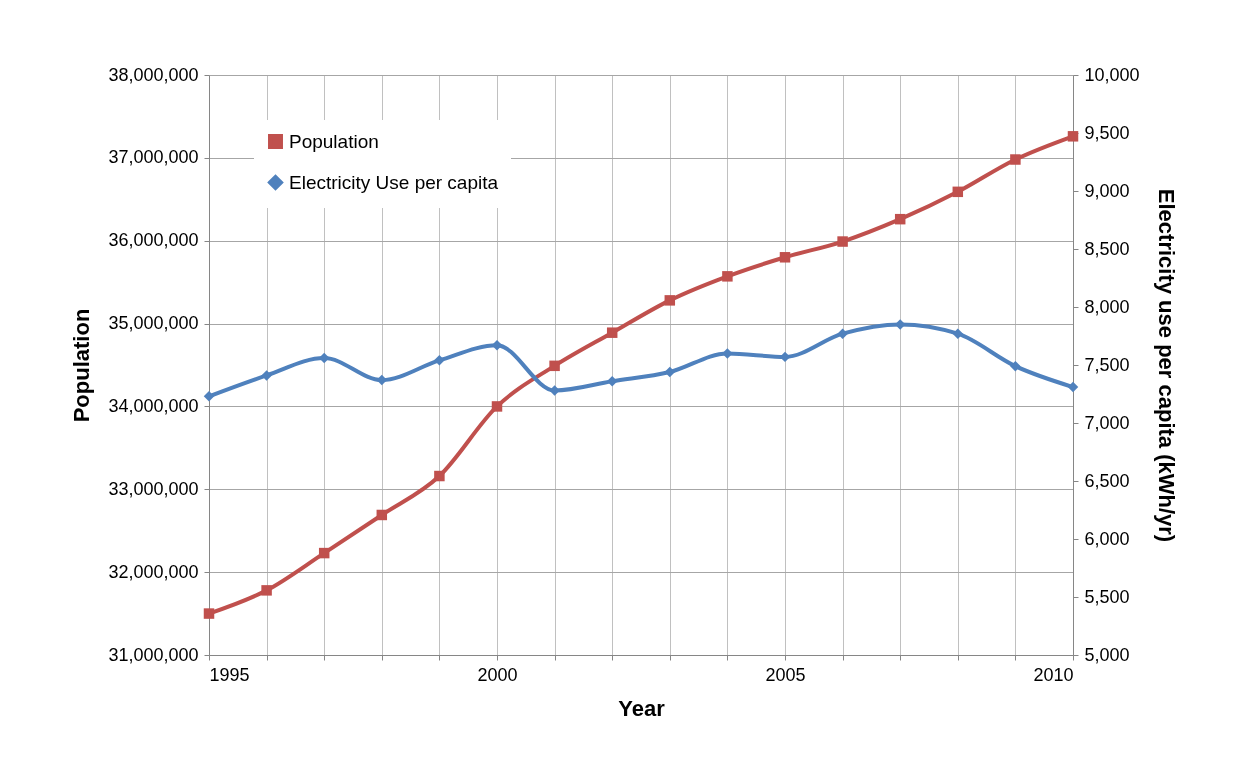 Image resolution: width=1235 pixels, height=766 pixels. I want to click on y-tick-label: 33,000,000, so click(153, 488).